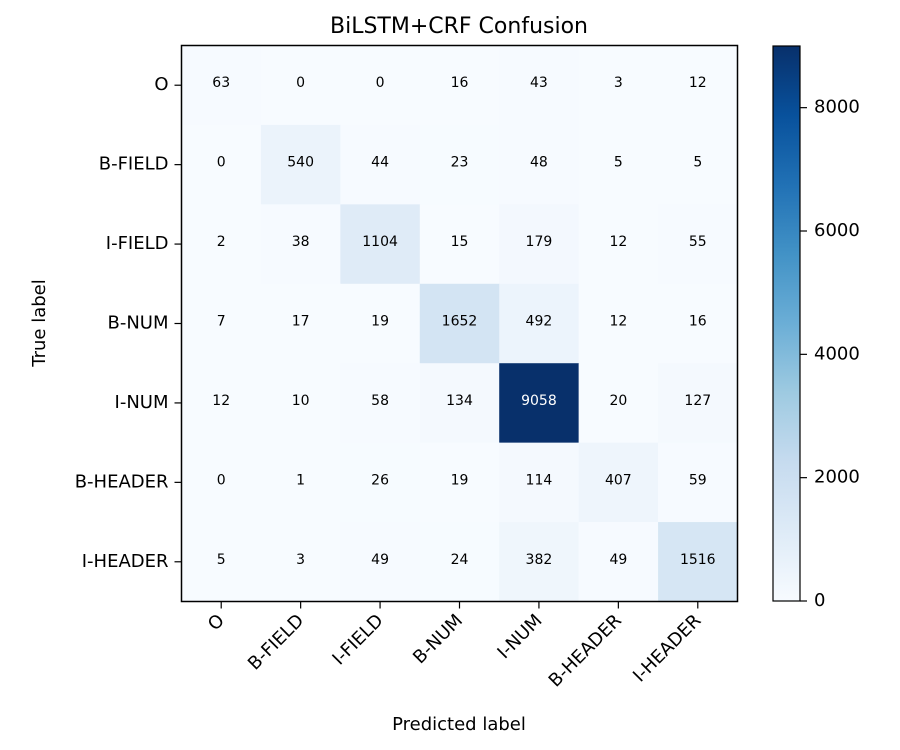 The image size is (900, 750). Describe the element at coordinates (837, 107) in the screenshot. I see `colorbar-tick-label: 8000` at that location.